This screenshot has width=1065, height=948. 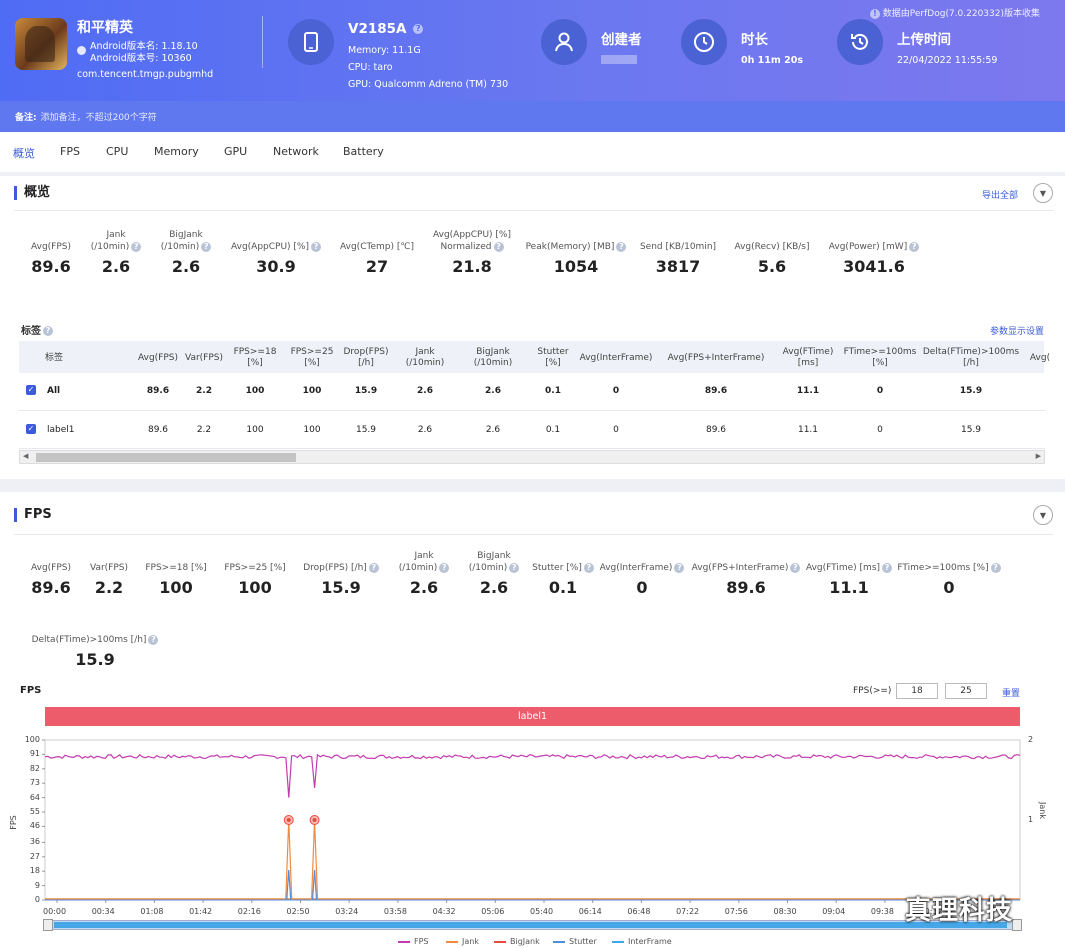 What do you see at coordinates (176, 568) in the screenshot?
I see `metric-label: FPS>=18 [%]` at bounding box center [176, 568].